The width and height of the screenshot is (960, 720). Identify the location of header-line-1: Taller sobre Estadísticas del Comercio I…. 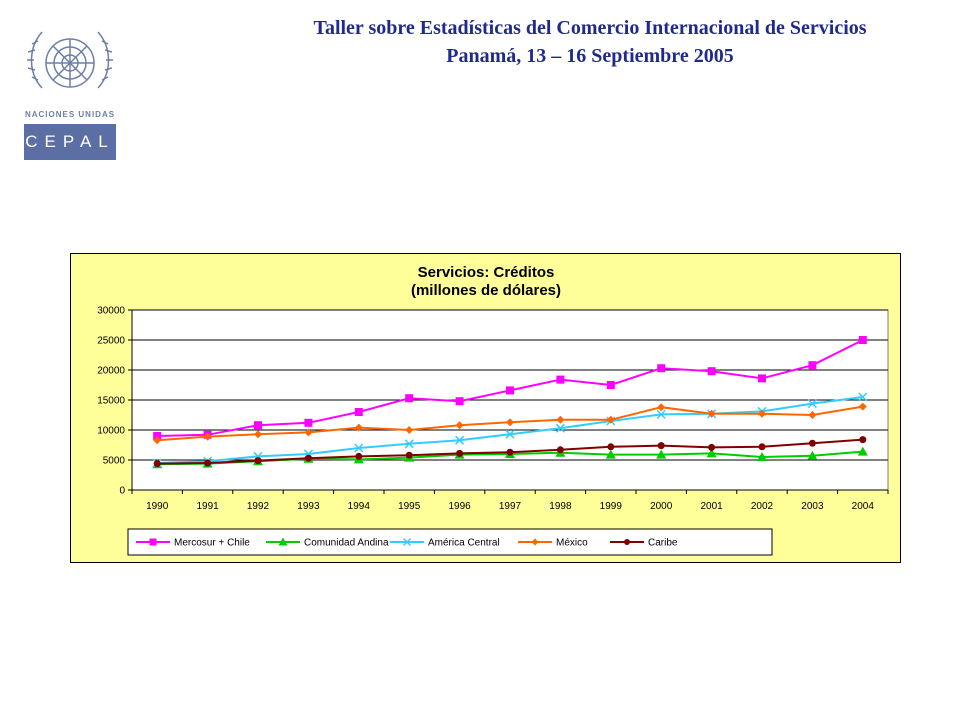
(590, 28).